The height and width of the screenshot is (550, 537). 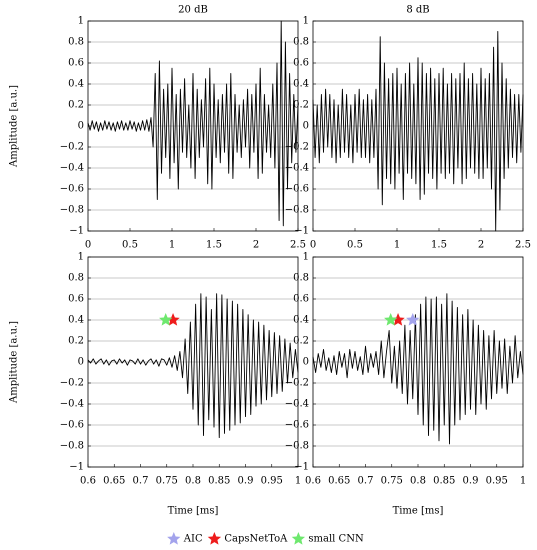 What do you see at coordinates (256, 539) in the screenshot?
I see `legend-label: CapsNetToA` at bounding box center [256, 539].